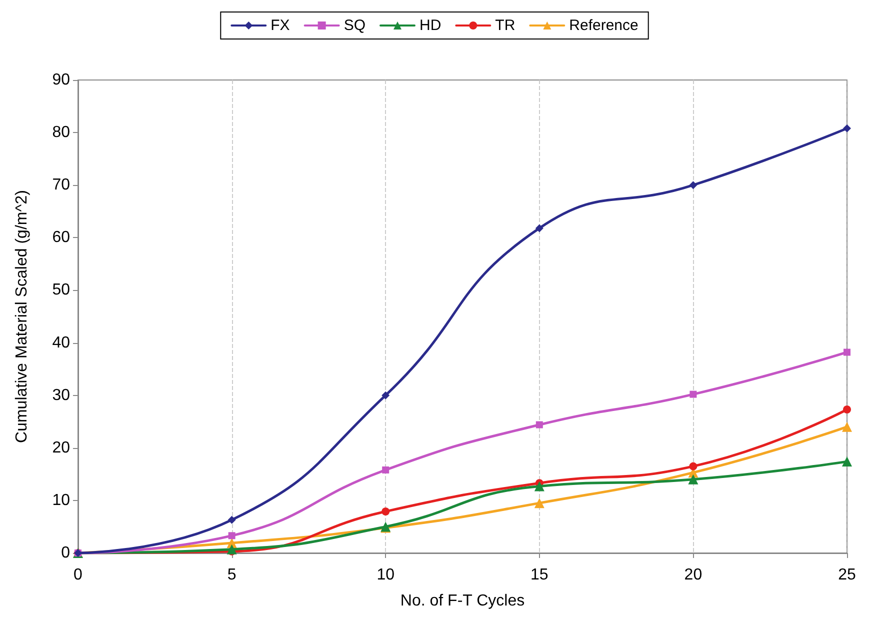  I want to click on y-tick-label: 40, so click(61, 343).